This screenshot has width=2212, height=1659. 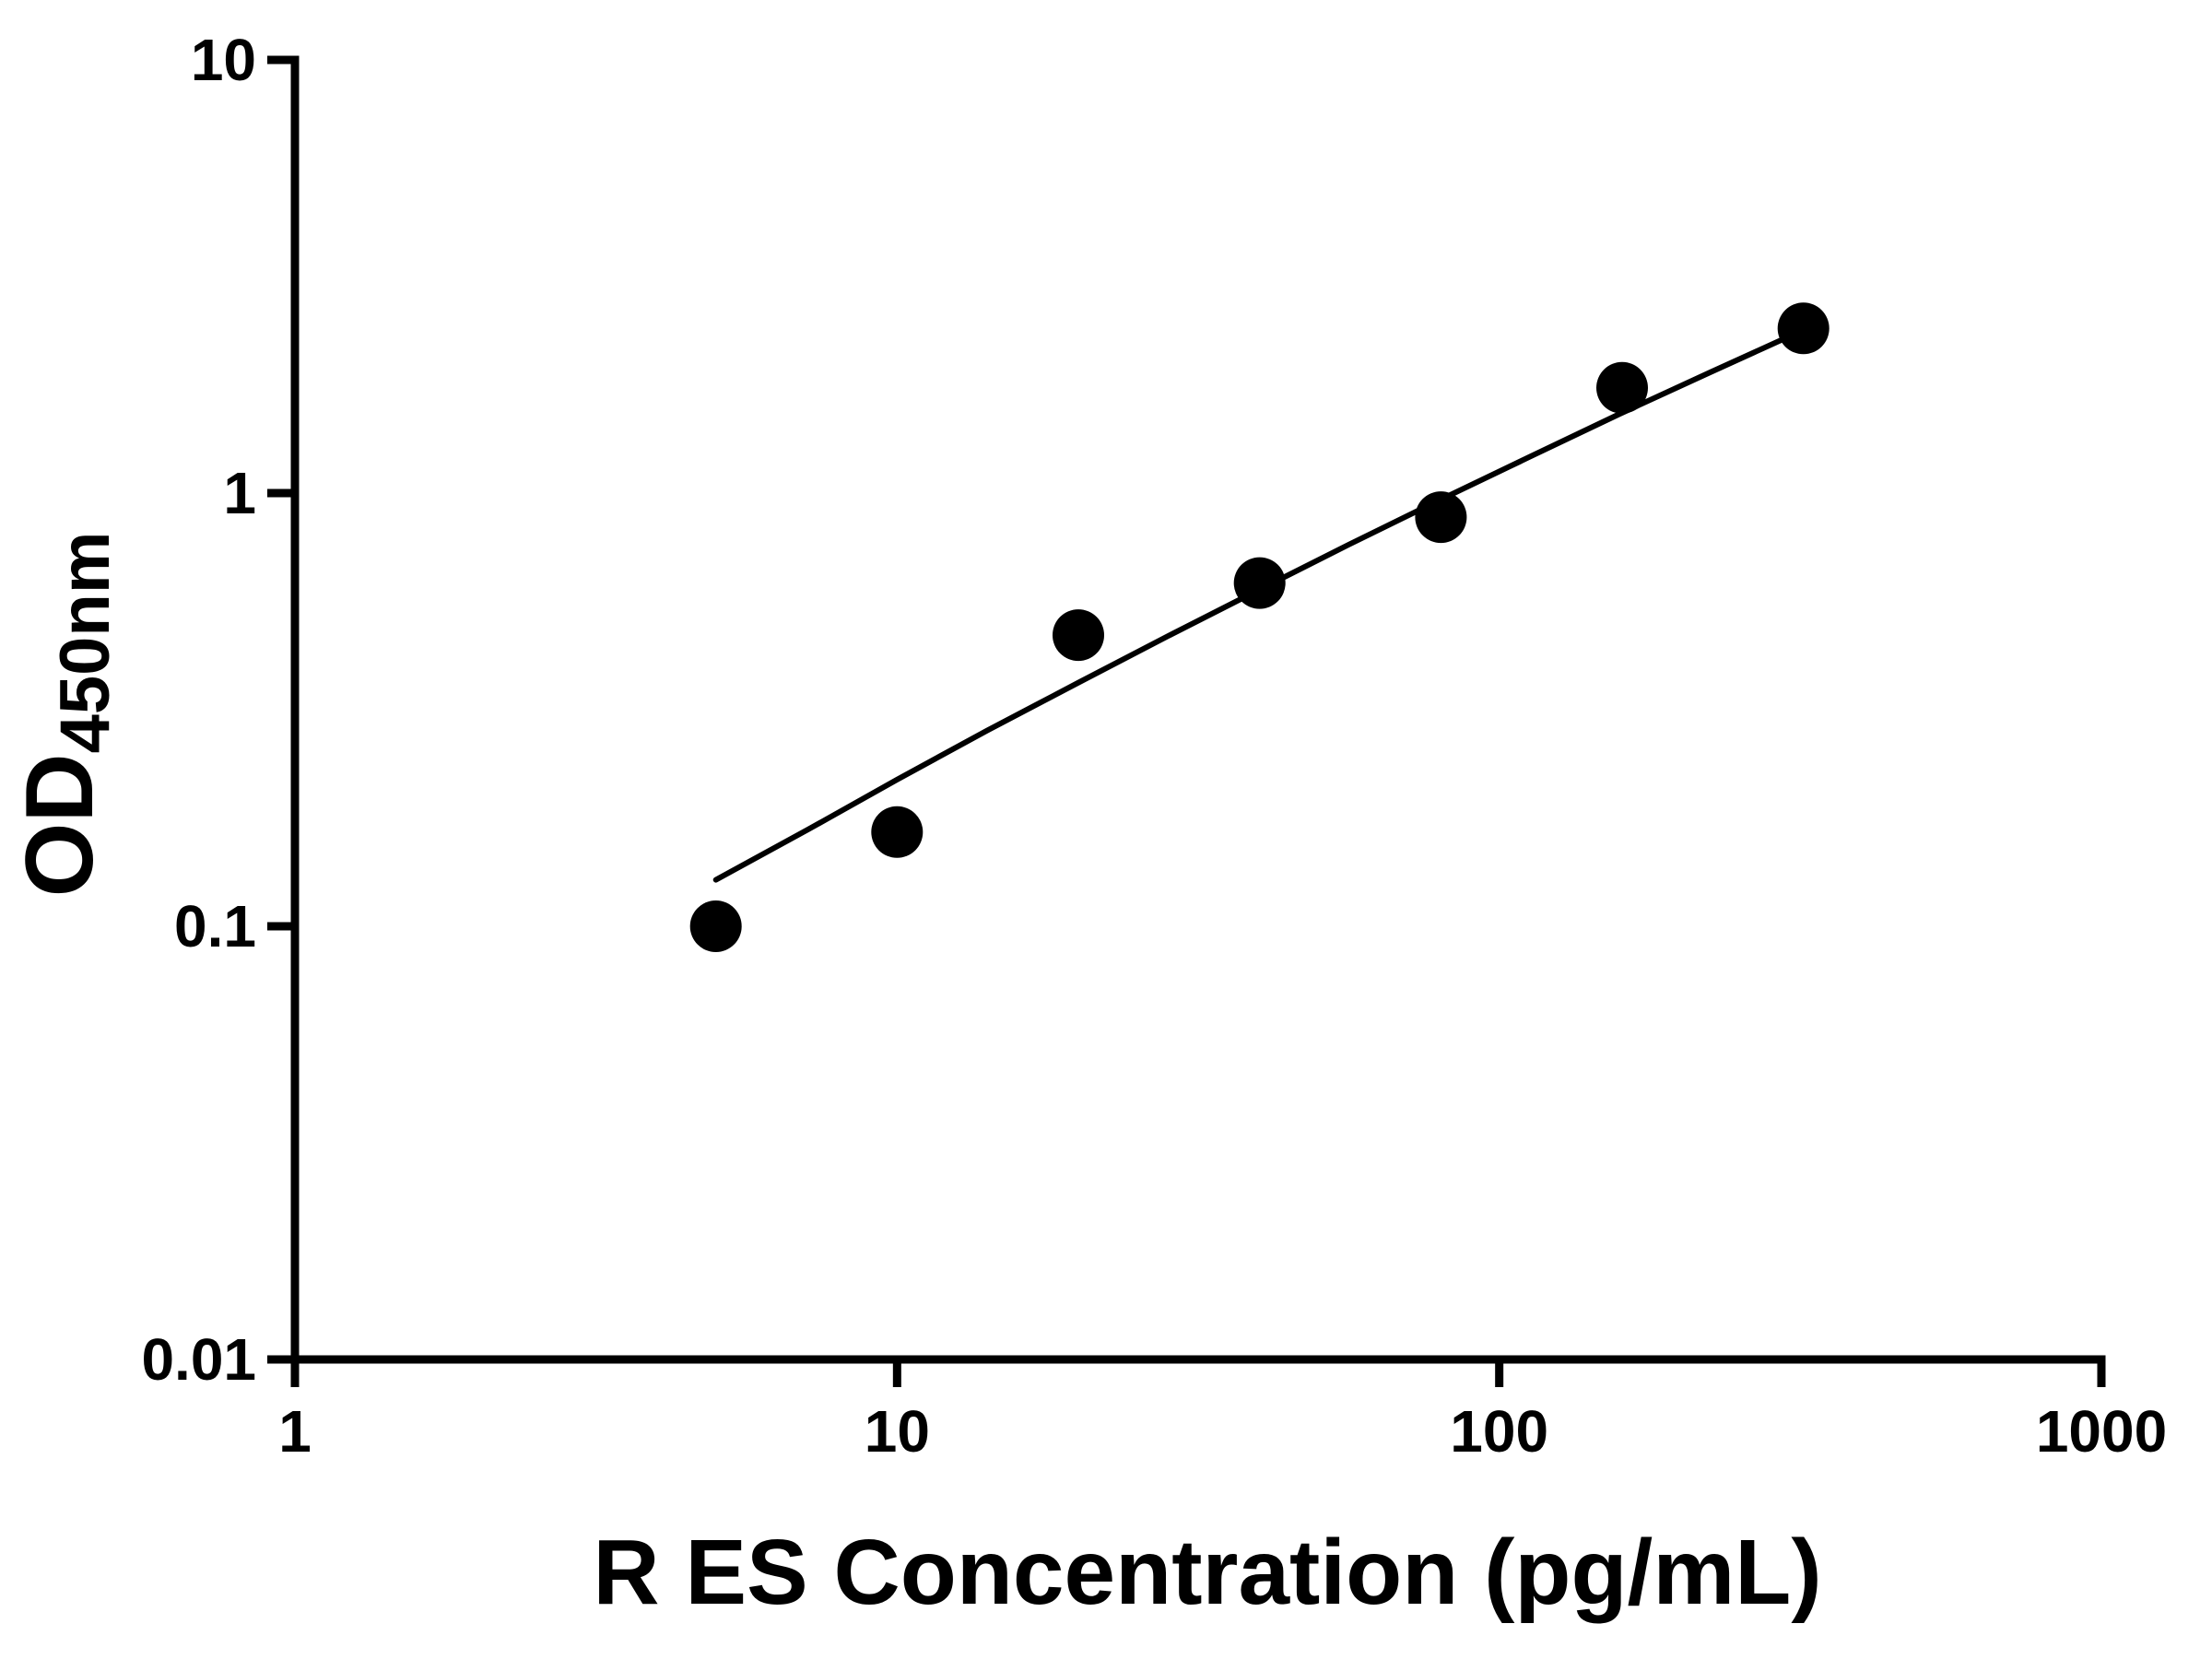 What do you see at coordinates (59, 825) in the screenshot?
I see `y-axis-label-main: OD` at bounding box center [59, 825].